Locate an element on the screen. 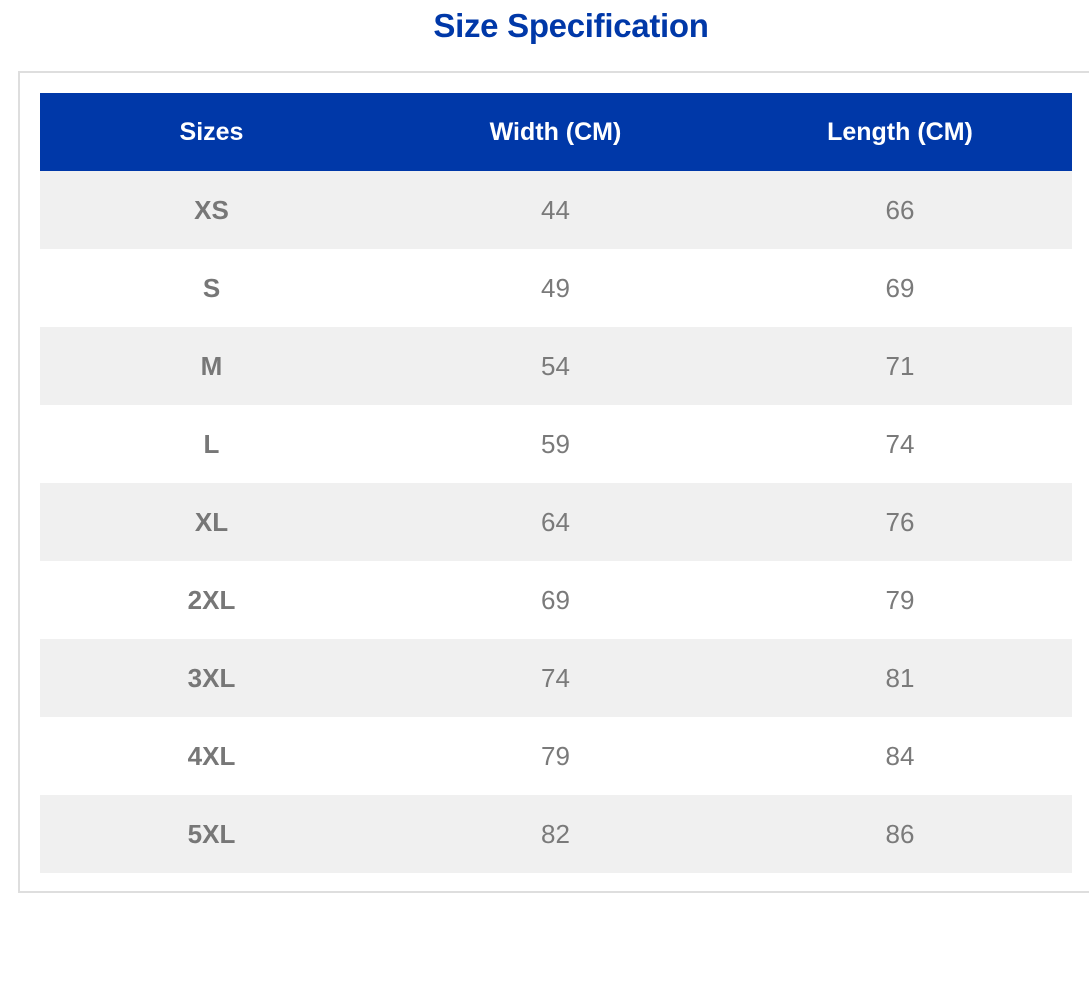 The height and width of the screenshot is (984, 1089). length-cell: 74 is located at coordinates (900, 444).